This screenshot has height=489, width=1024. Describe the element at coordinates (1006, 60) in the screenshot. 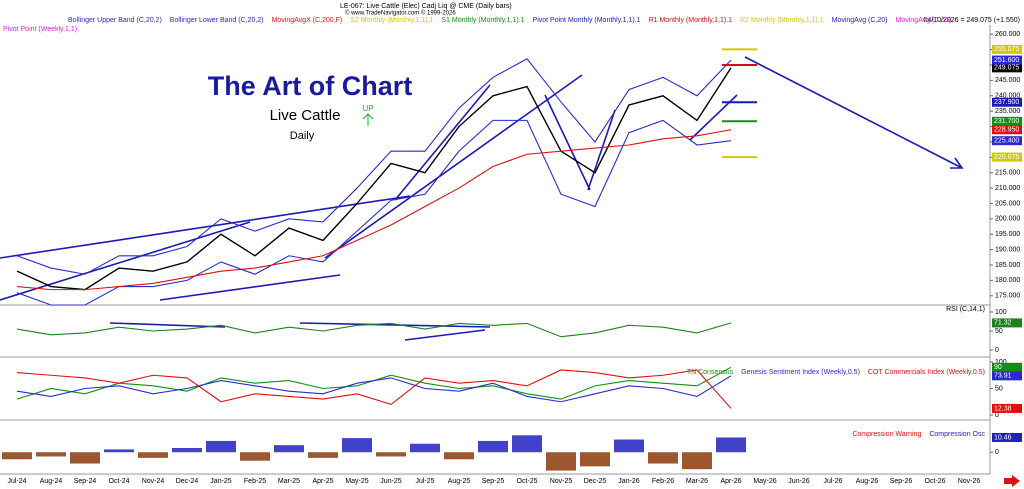

I see `value-tag-label: 251.600` at that location.